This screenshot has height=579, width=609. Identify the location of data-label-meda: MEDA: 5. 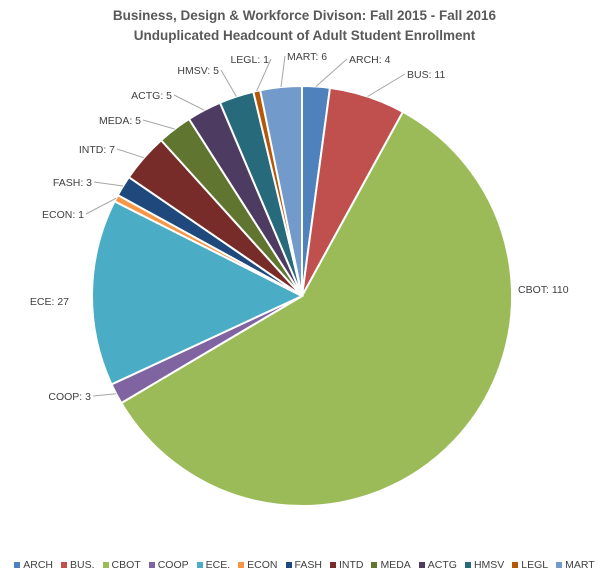
(120, 121).